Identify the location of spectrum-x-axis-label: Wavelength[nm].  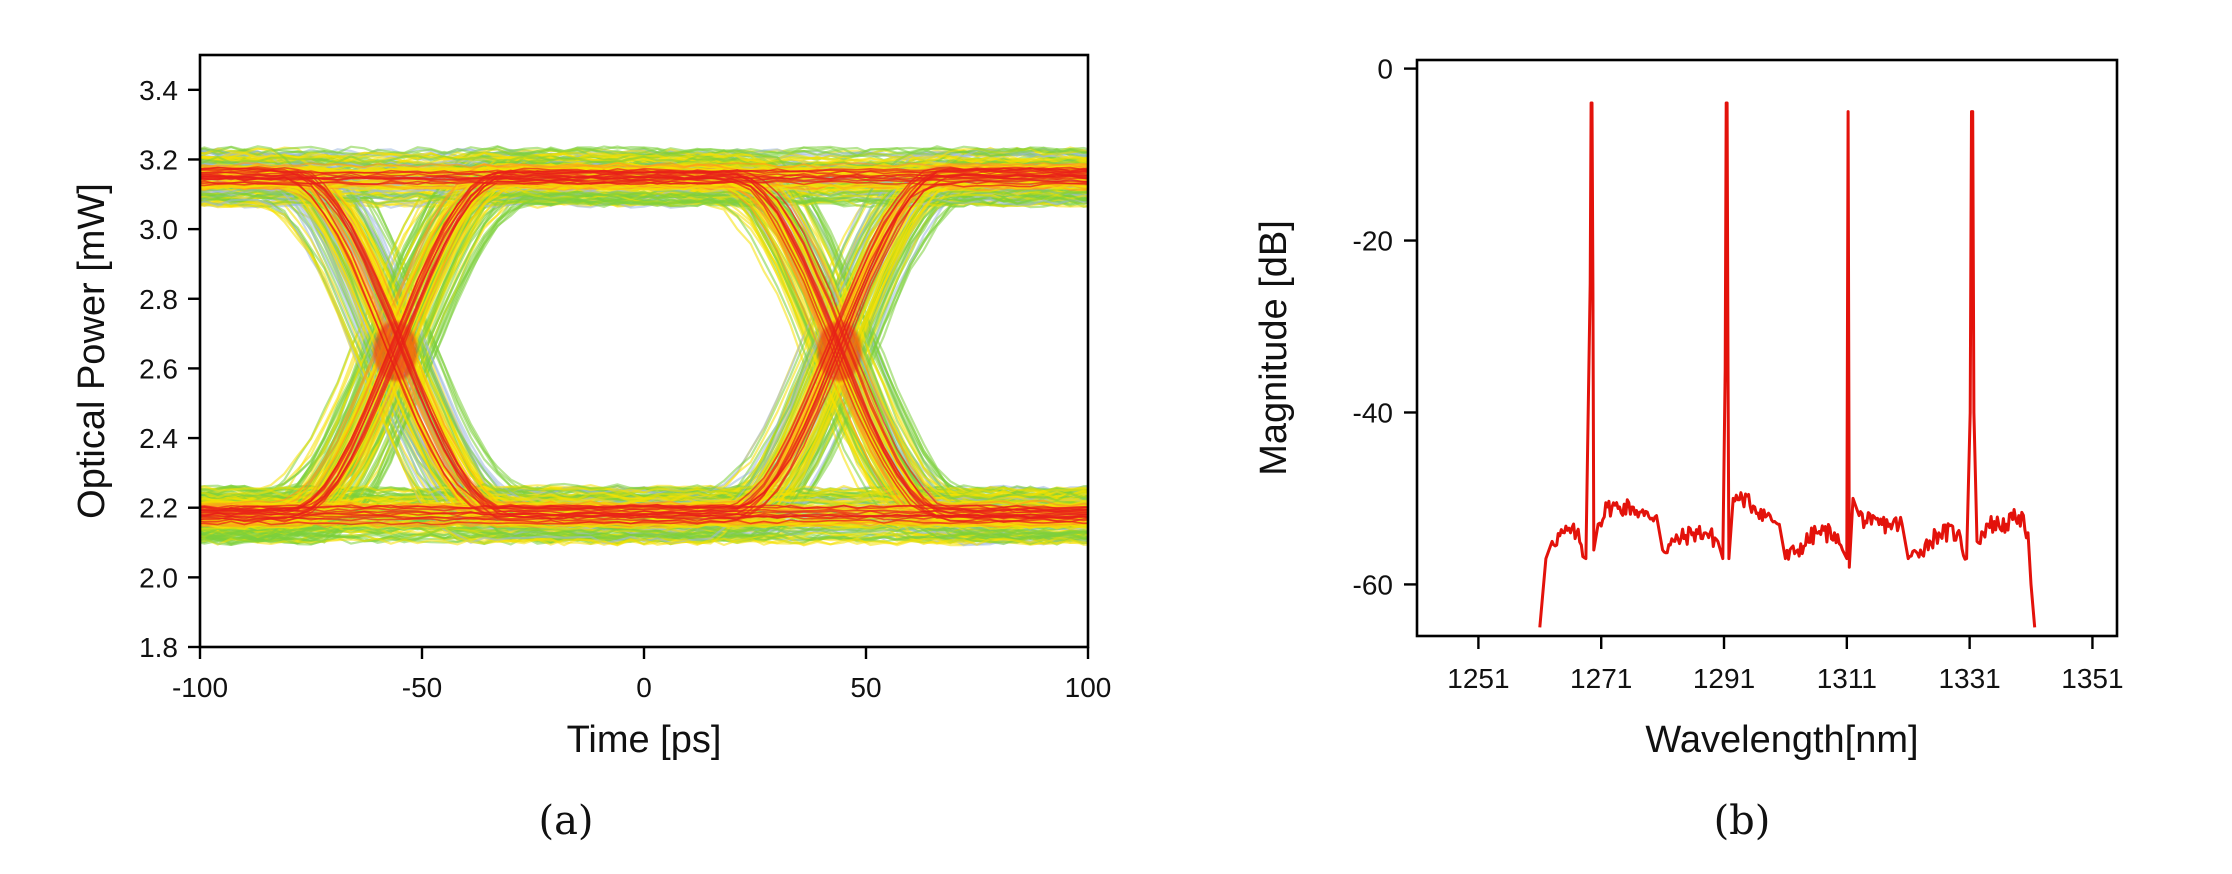
(1781, 740).